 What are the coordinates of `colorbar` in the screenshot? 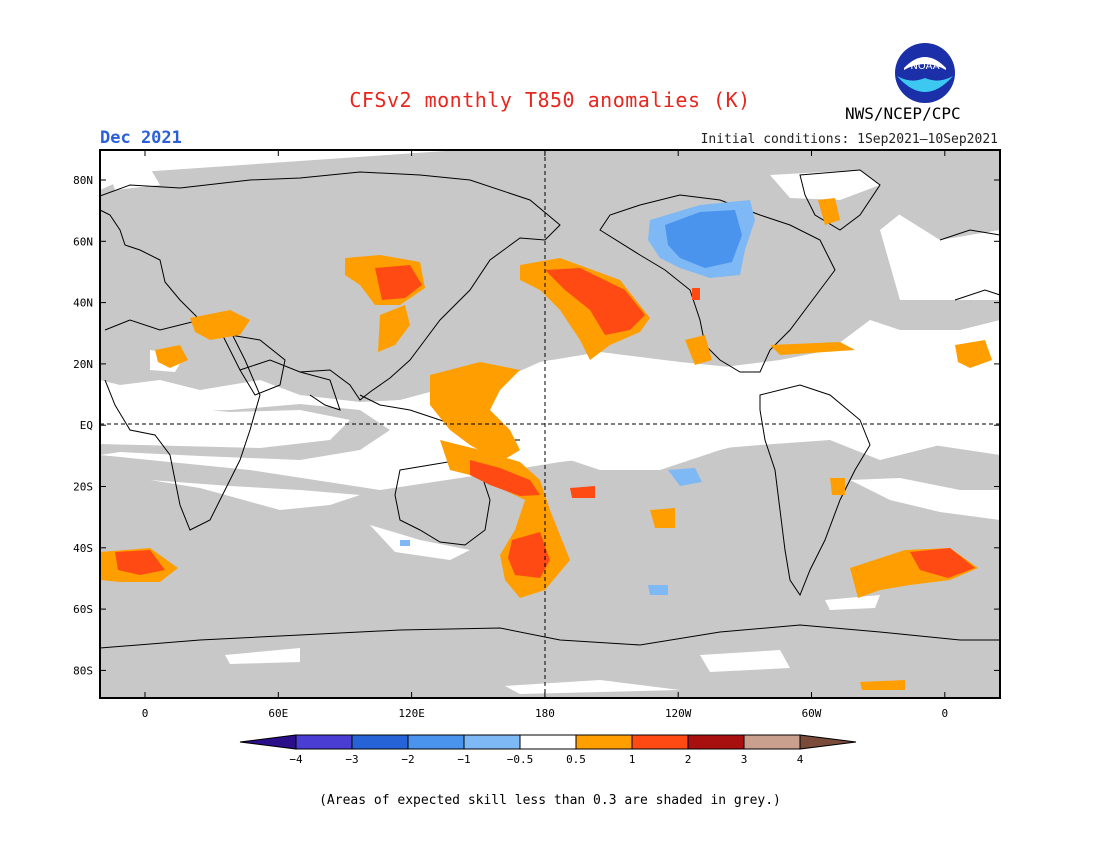 It's located at (548, 742).